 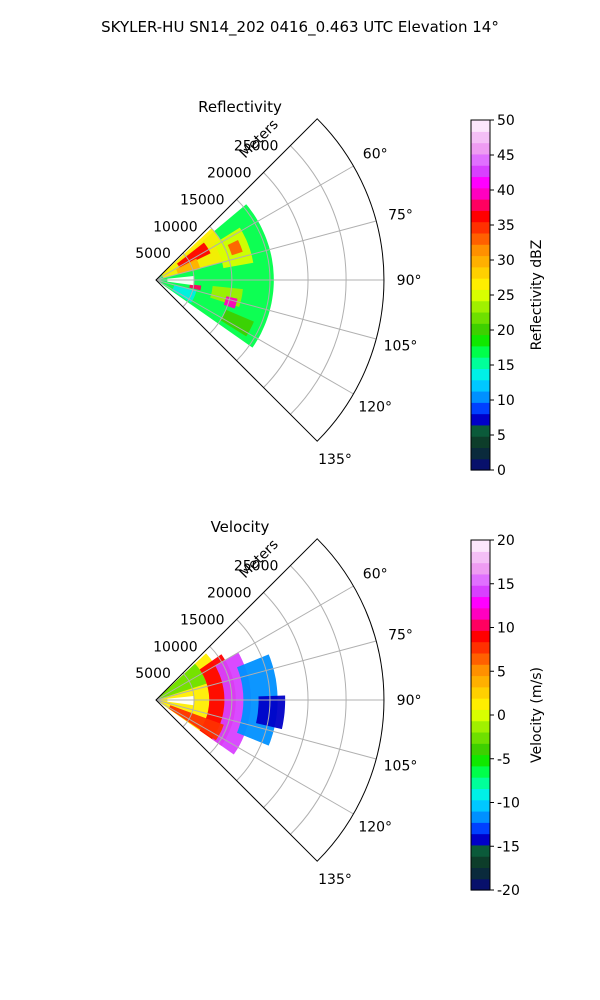 I want to click on colorbar-label: Velocity (m/s), so click(x=537, y=715).